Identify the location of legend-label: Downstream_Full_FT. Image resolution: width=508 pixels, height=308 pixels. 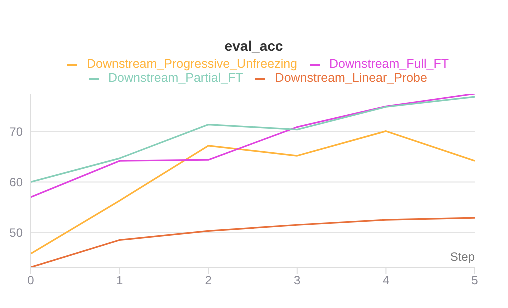
(388, 64).